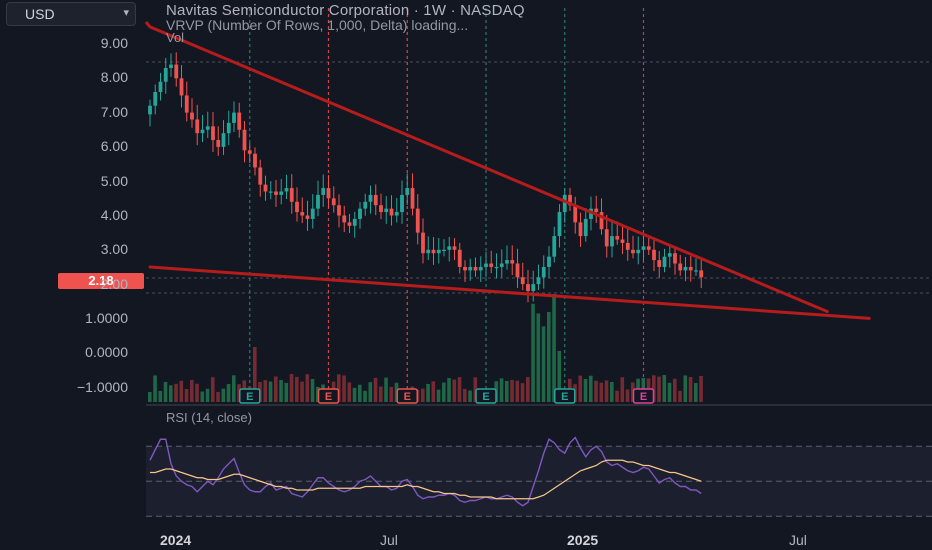 This screenshot has height=550, width=932. What do you see at coordinates (40, 14) in the screenshot?
I see `currency-label: USD` at bounding box center [40, 14].